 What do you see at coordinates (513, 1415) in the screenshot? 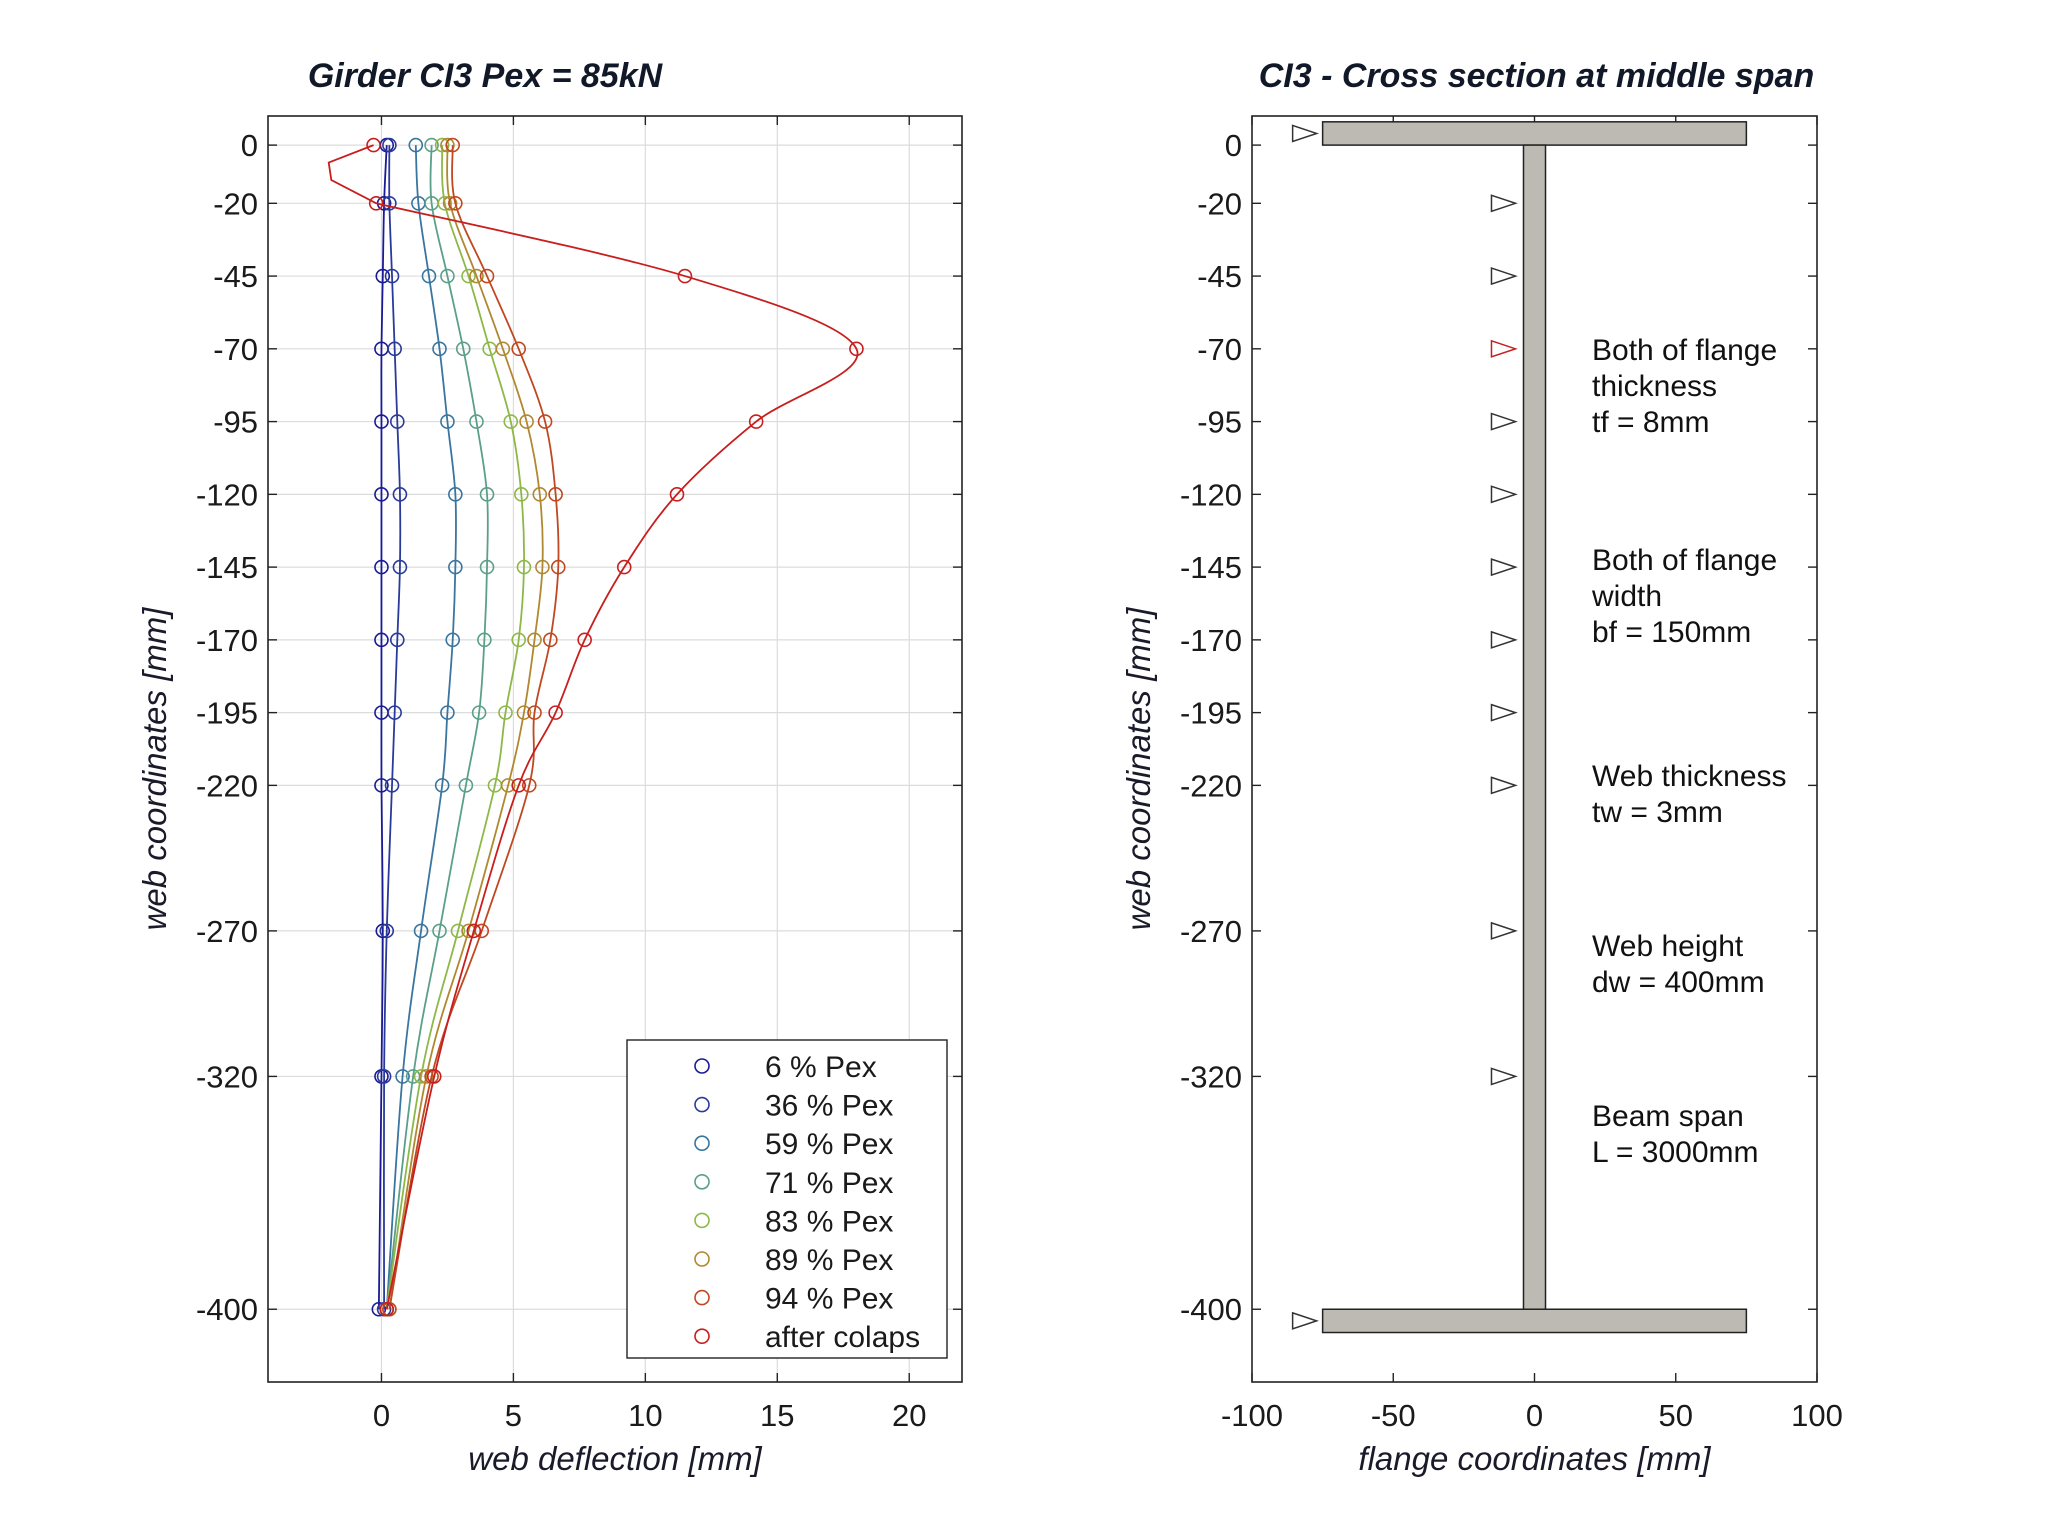
I see `x-tick-label: 5` at bounding box center [513, 1415].